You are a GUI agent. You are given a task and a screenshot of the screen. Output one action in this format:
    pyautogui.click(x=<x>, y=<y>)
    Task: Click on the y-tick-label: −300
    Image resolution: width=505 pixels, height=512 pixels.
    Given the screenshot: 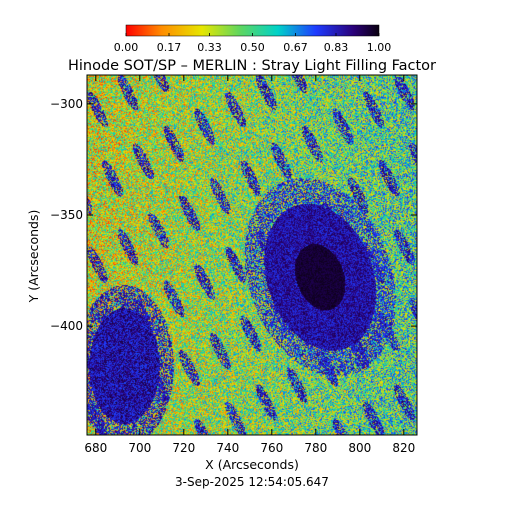 What is the action you would take?
    pyautogui.click(x=66, y=104)
    